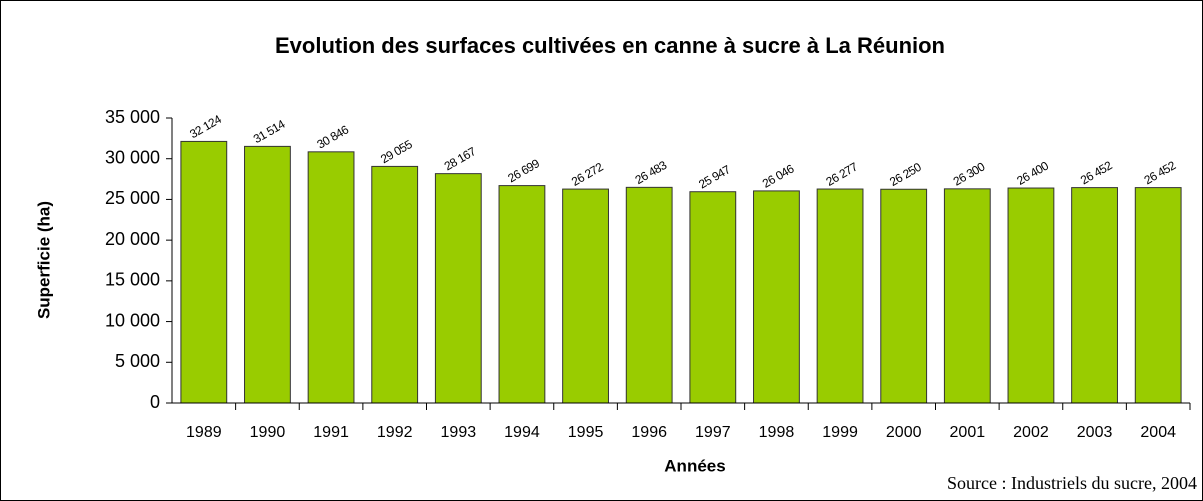 This screenshot has width=1203, height=501. I want to click on x-tick-label: 1996, so click(649, 432).